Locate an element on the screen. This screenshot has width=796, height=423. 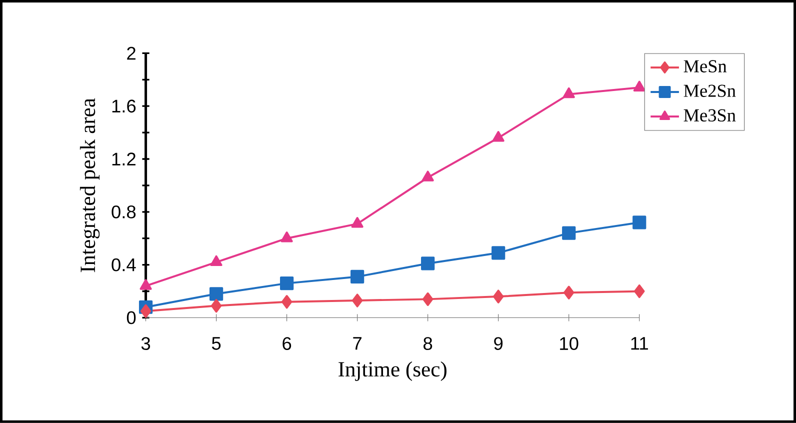
x-tick-label: 3 is located at coordinates (145, 343).